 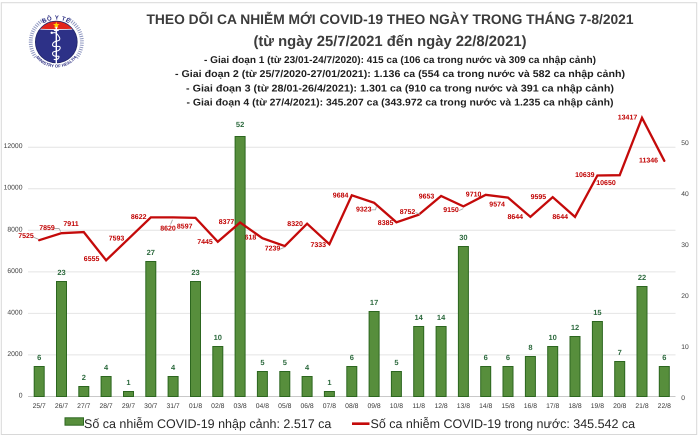 What do you see at coordinates (195, 406) in the screenshot?
I see `svg-text: 01/8` at bounding box center [195, 406].